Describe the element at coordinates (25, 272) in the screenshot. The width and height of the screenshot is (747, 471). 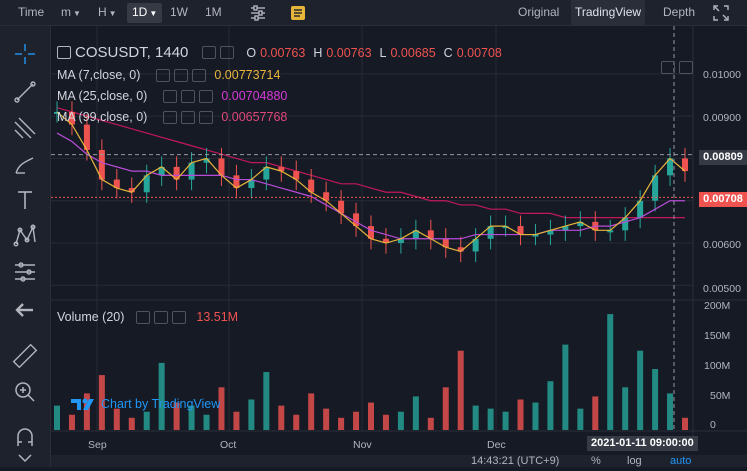
I see `measure-tool-icon` at that location.